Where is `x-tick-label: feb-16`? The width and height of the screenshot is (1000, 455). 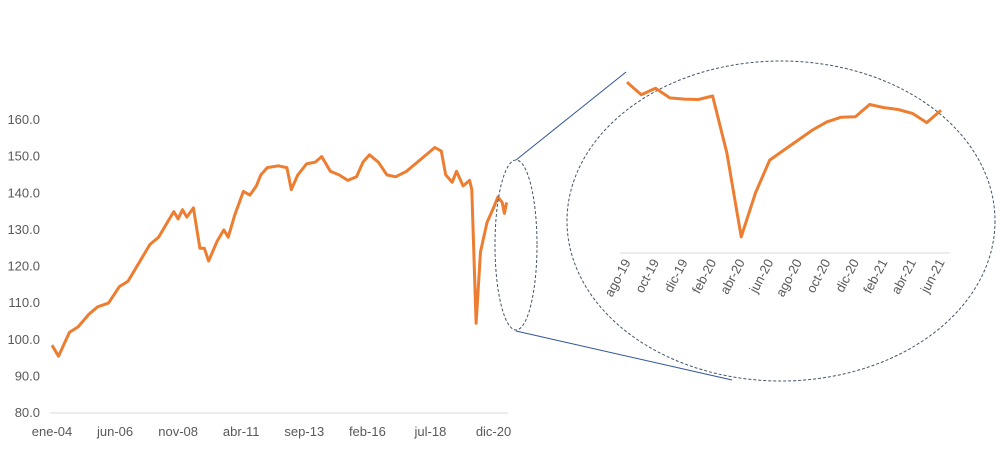
x-tick-label: feb-16 is located at coordinates (367, 431).